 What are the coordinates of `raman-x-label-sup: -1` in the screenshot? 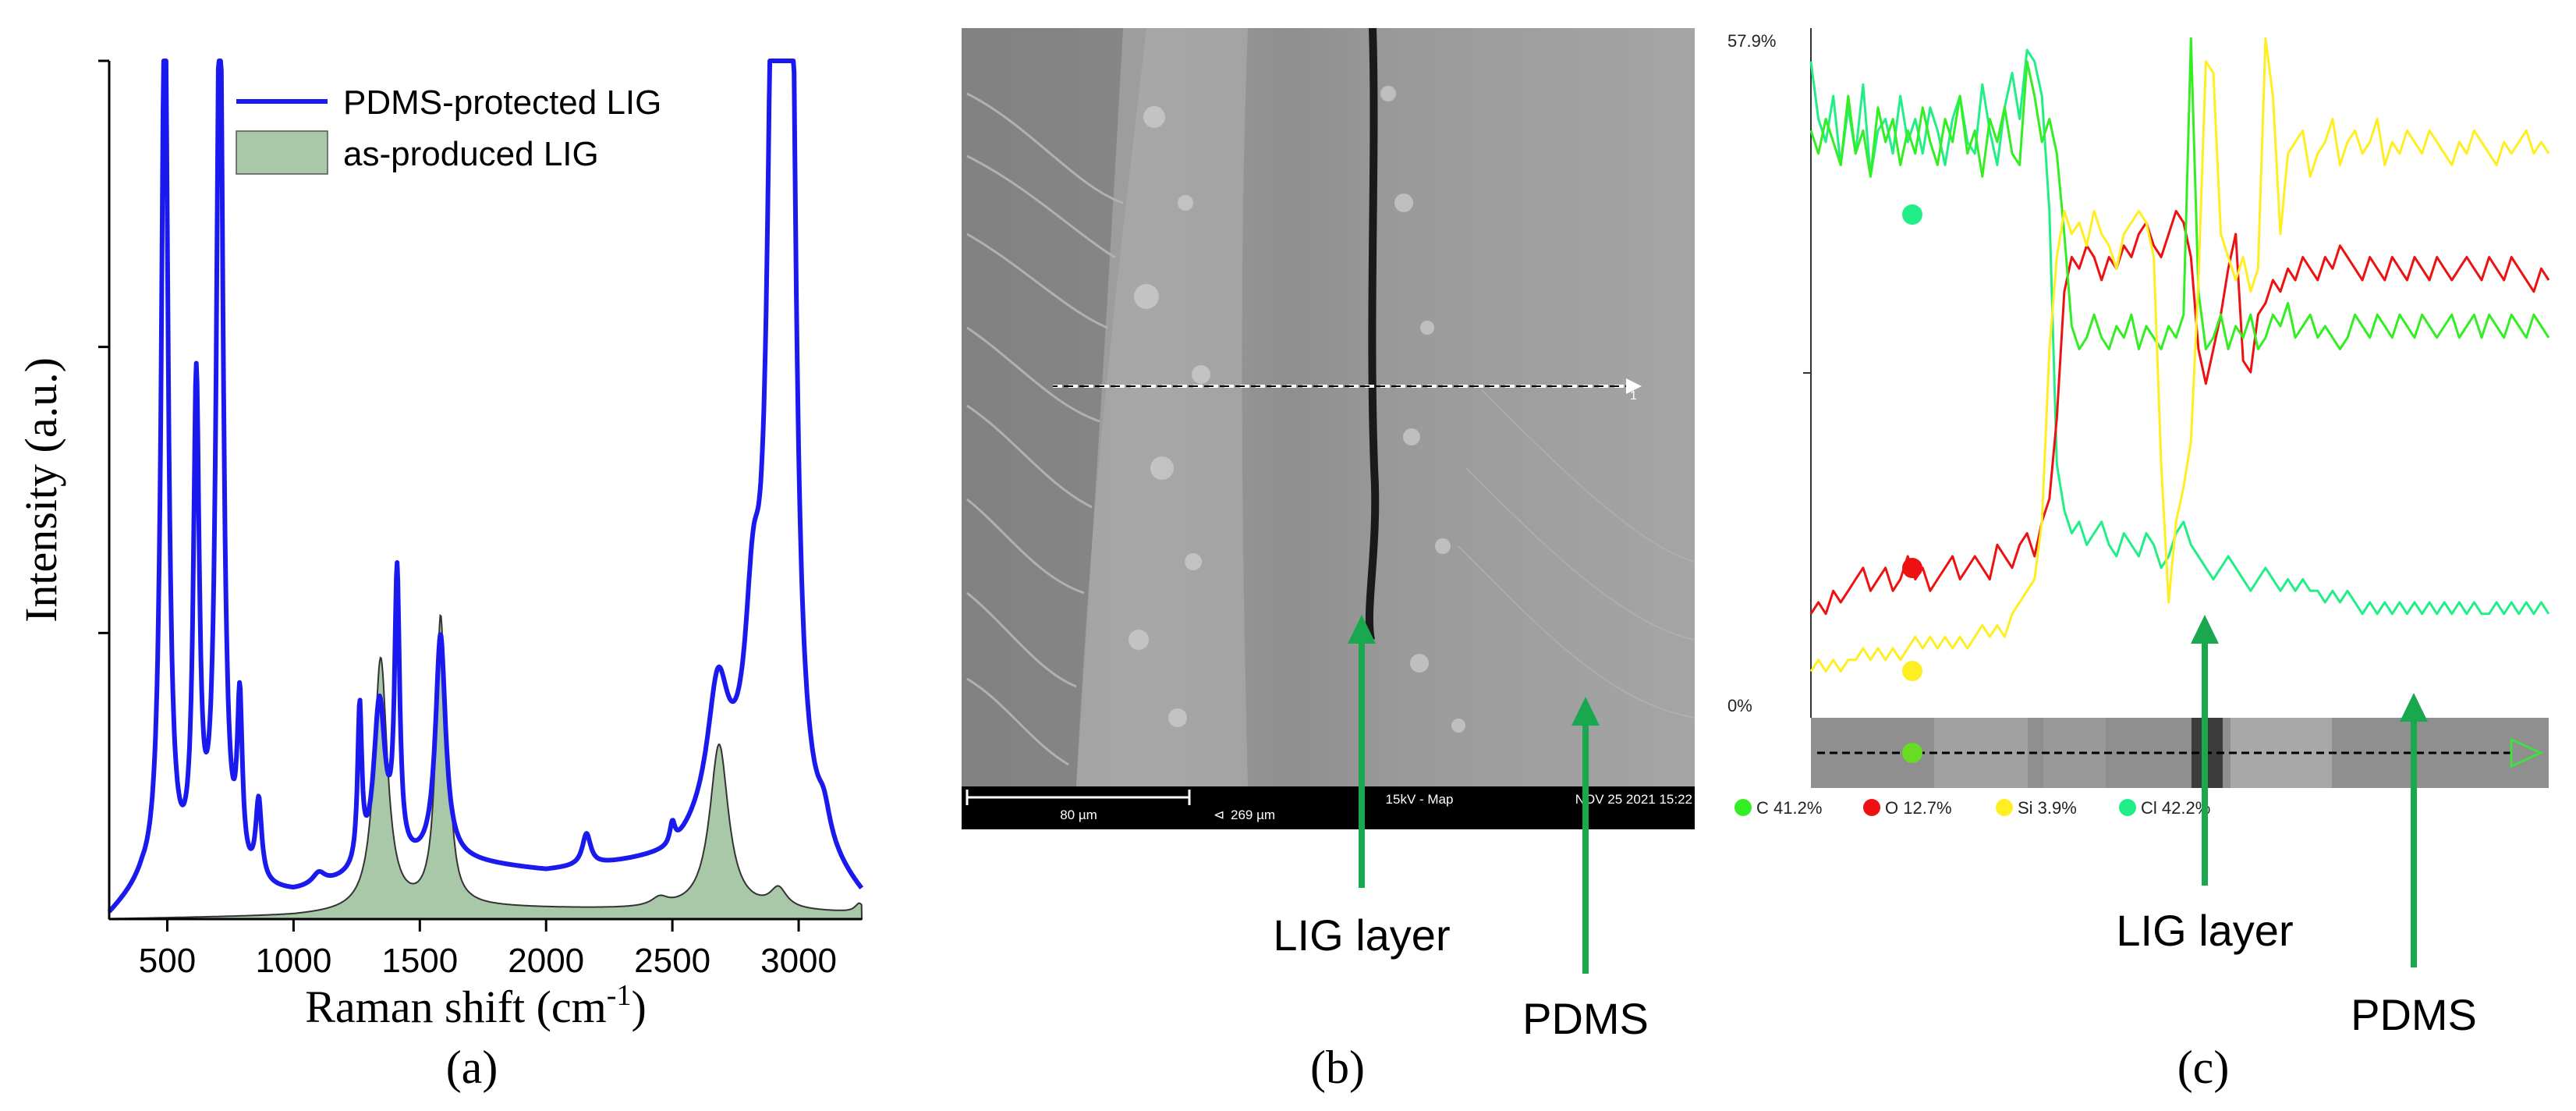 It's located at (619, 996).